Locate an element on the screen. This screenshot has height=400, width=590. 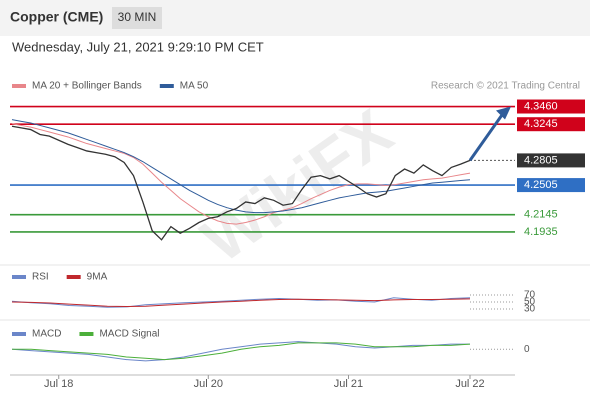
level-label: 4.2805 is located at coordinates (541, 160).